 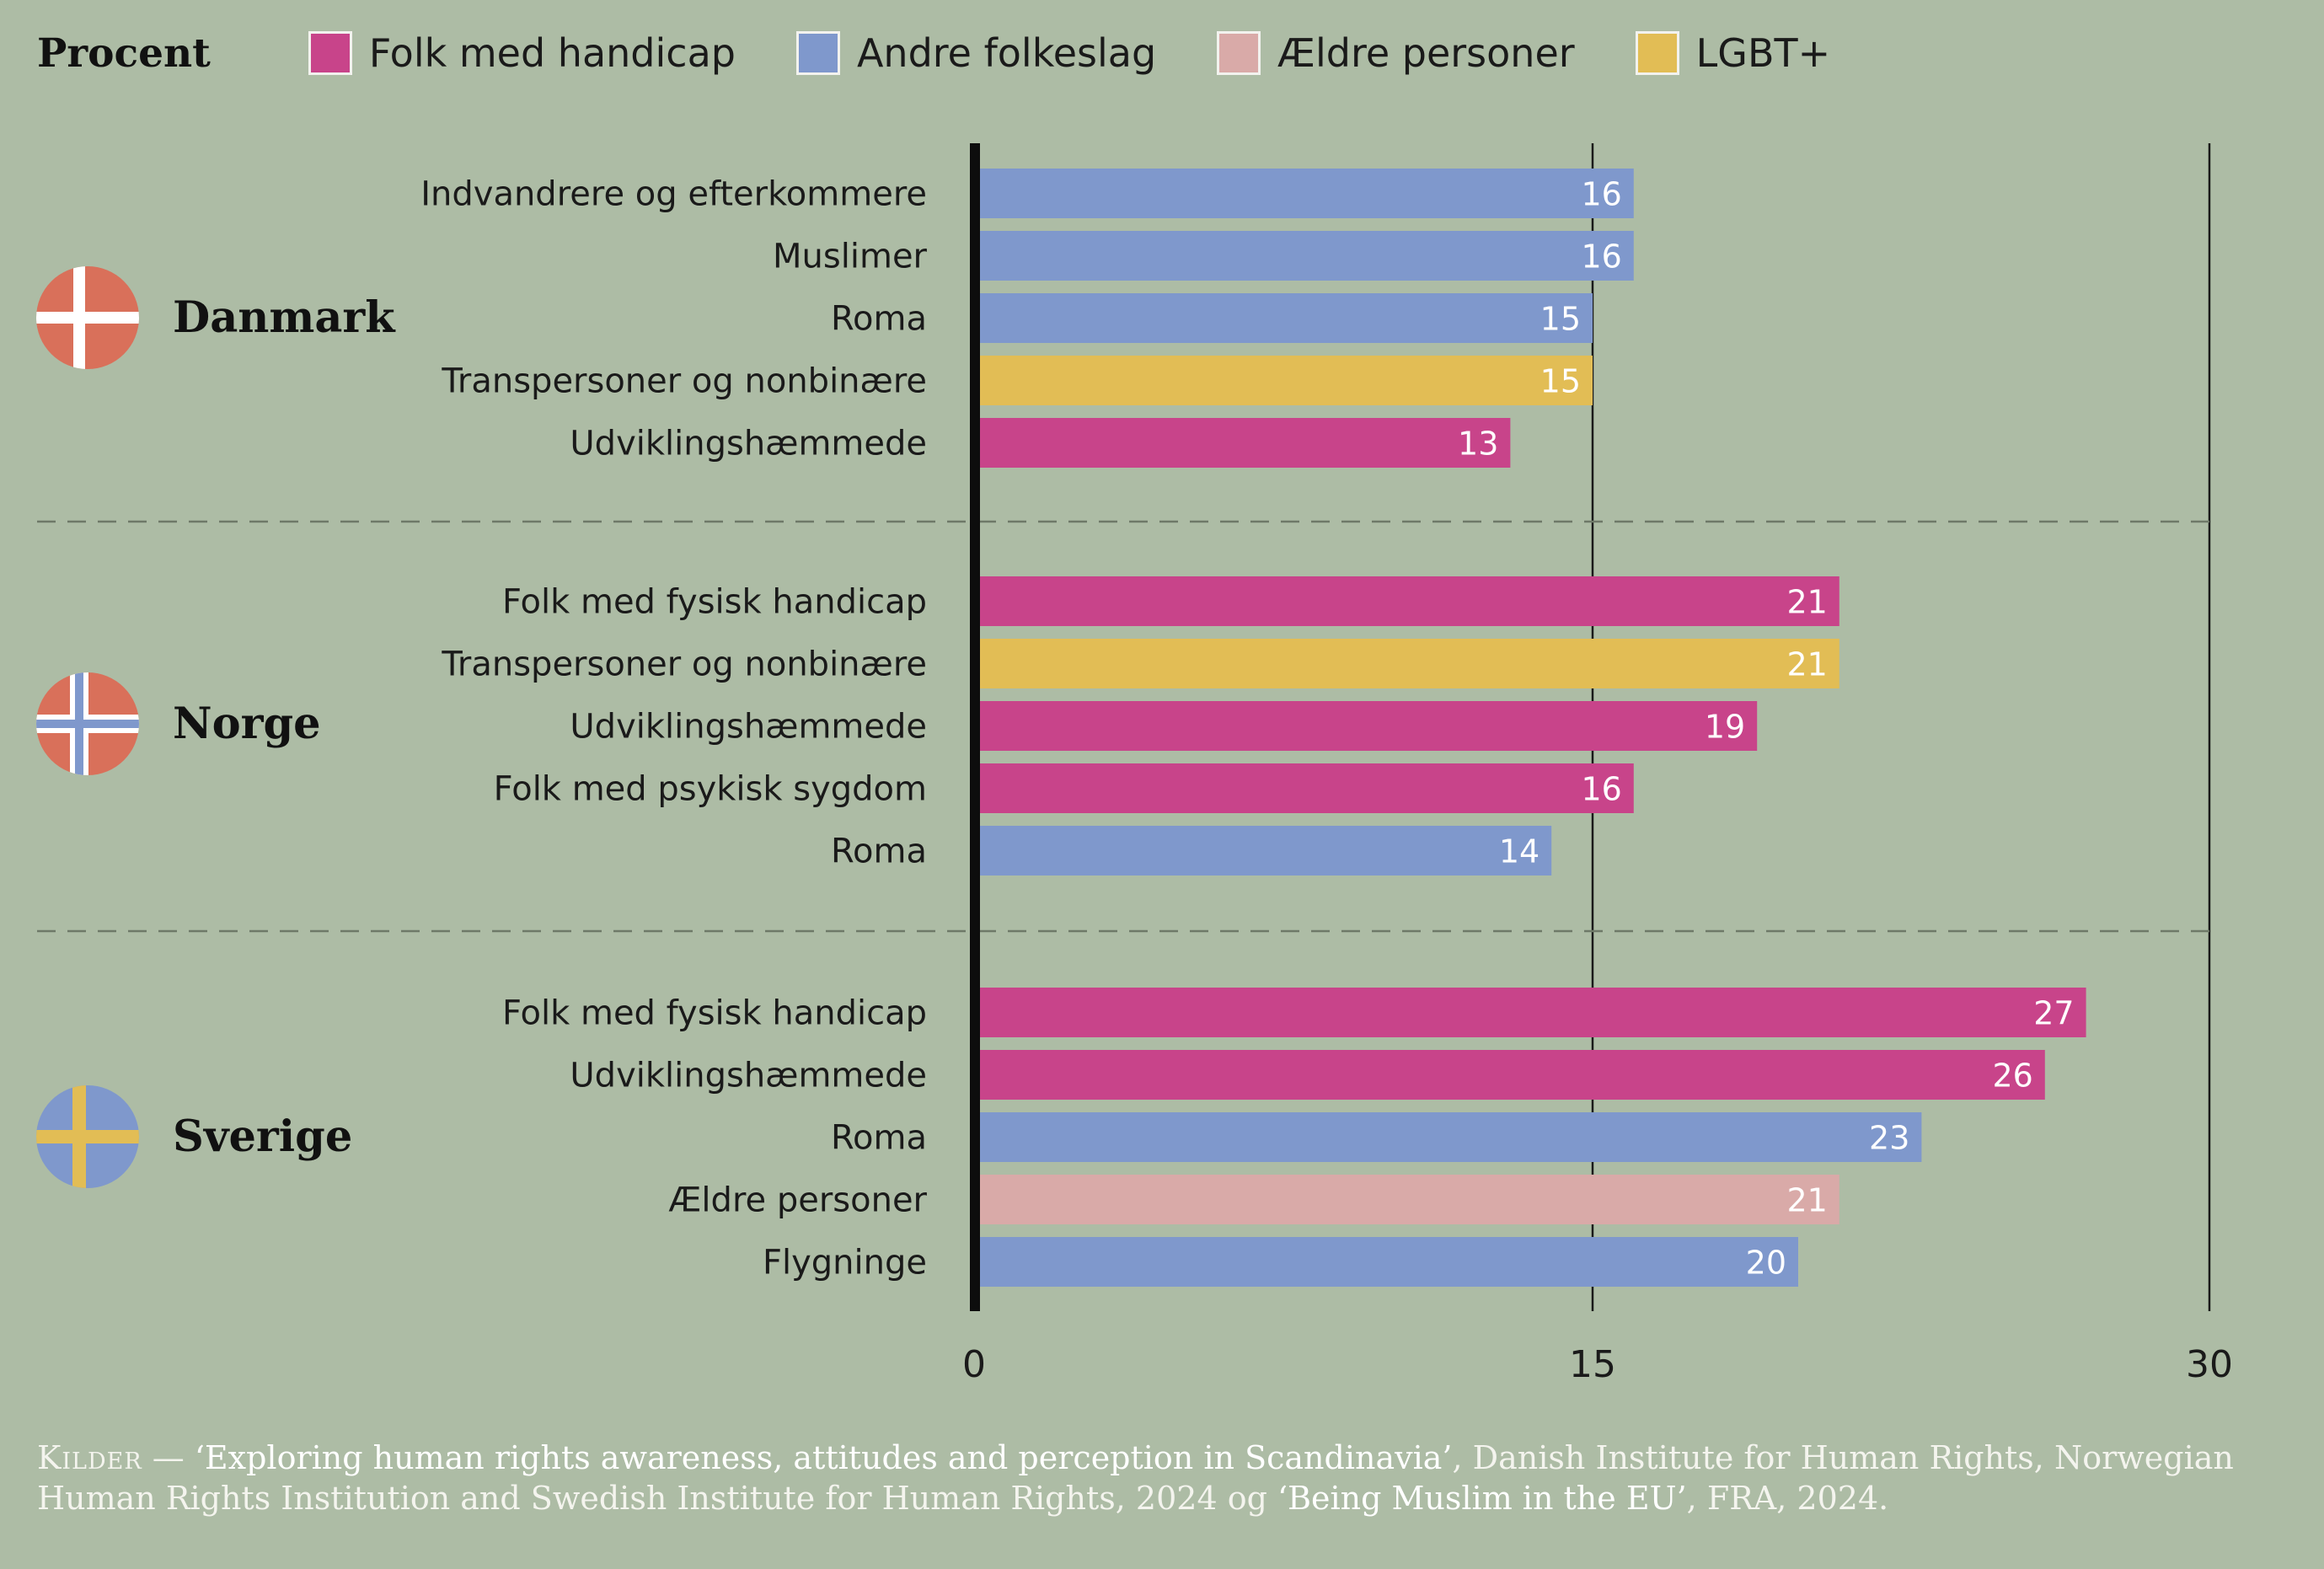 I want to click on source-title-2: ‘Being Muslim in the EU’, so click(x=1482, y=1498).